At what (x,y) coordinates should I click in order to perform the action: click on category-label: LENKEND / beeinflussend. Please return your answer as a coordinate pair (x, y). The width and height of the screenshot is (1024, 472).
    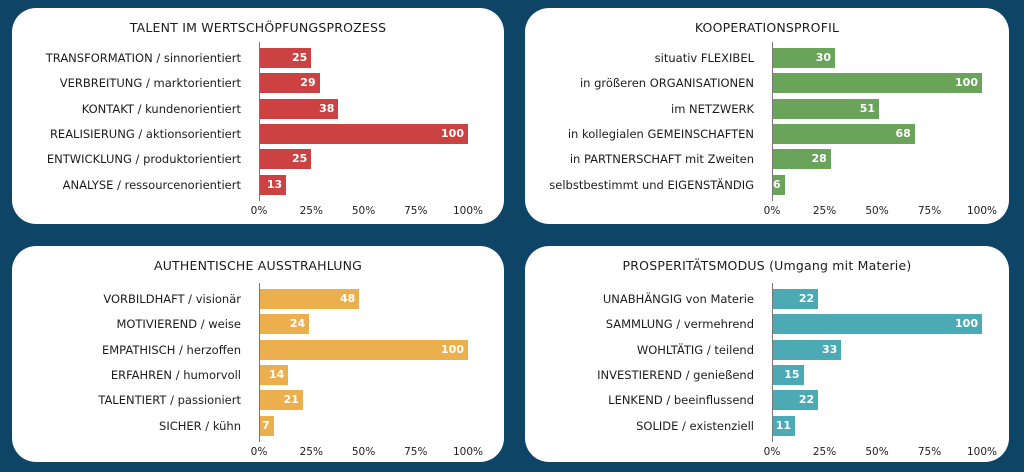
    Looking at the image, I should click on (681, 400).